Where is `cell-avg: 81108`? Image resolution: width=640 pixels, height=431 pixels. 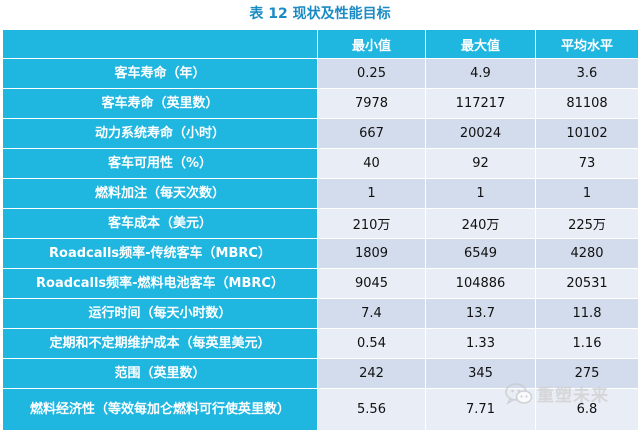
cell-avg: 81108 is located at coordinates (587, 103).